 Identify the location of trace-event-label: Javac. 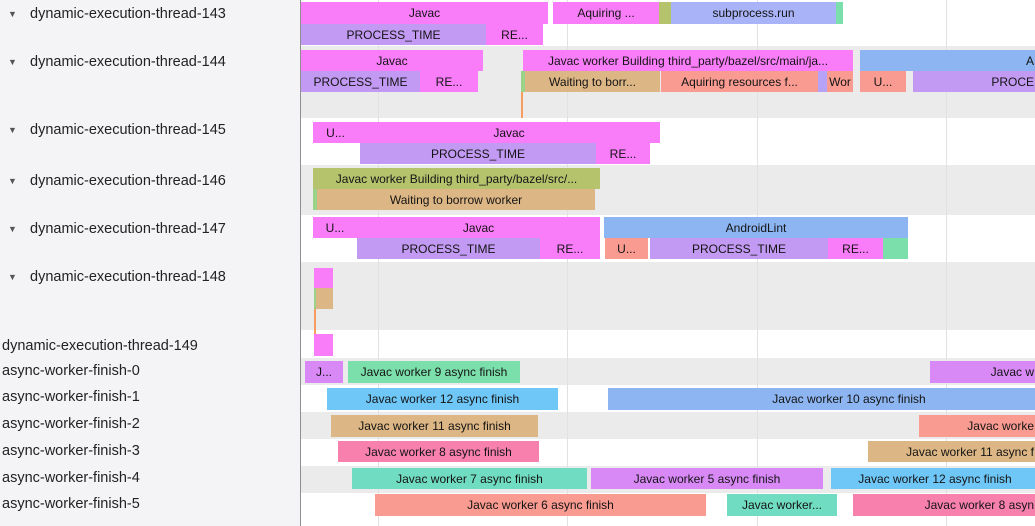
(509, 132).